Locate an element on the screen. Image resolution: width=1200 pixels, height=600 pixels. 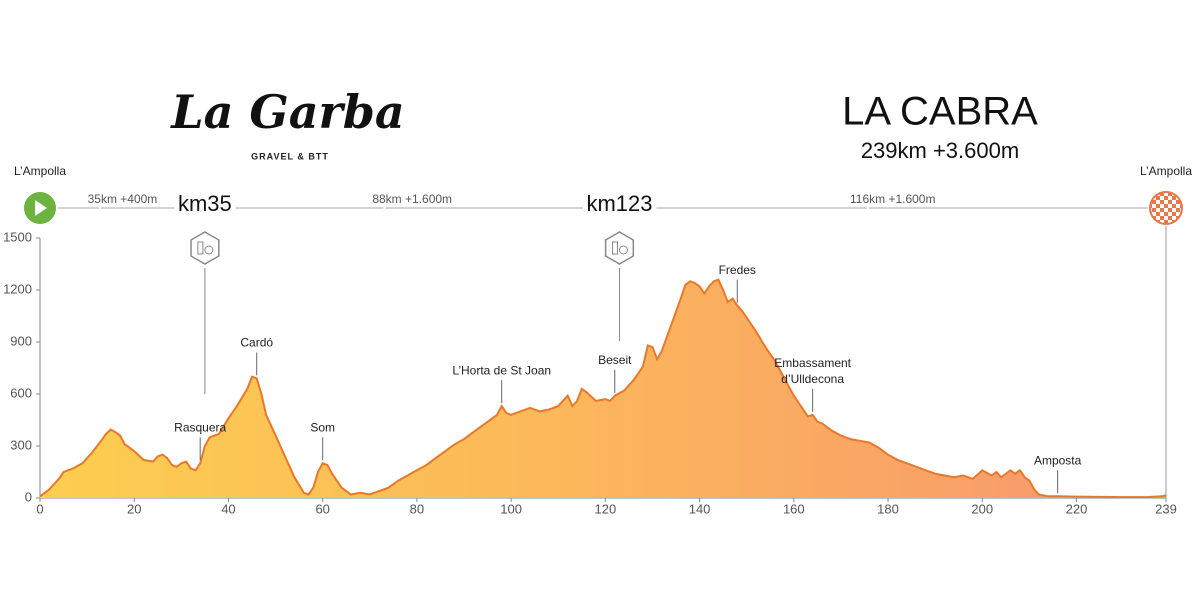
segment-label: 88km +1.600m is located at coordinates (412, 199).